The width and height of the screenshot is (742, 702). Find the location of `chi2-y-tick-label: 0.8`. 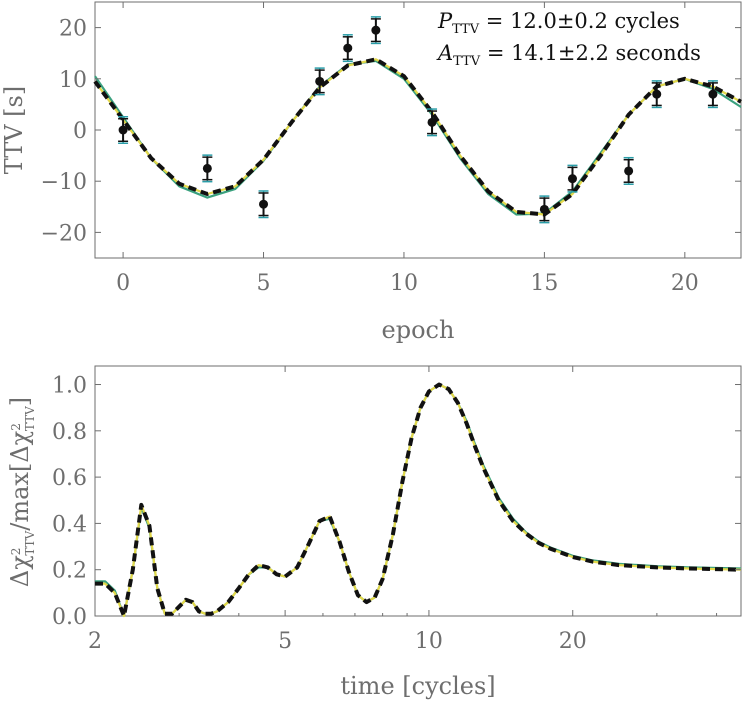

chi2-y-tick-label: 0.8 is located at coordinates (69, 432).